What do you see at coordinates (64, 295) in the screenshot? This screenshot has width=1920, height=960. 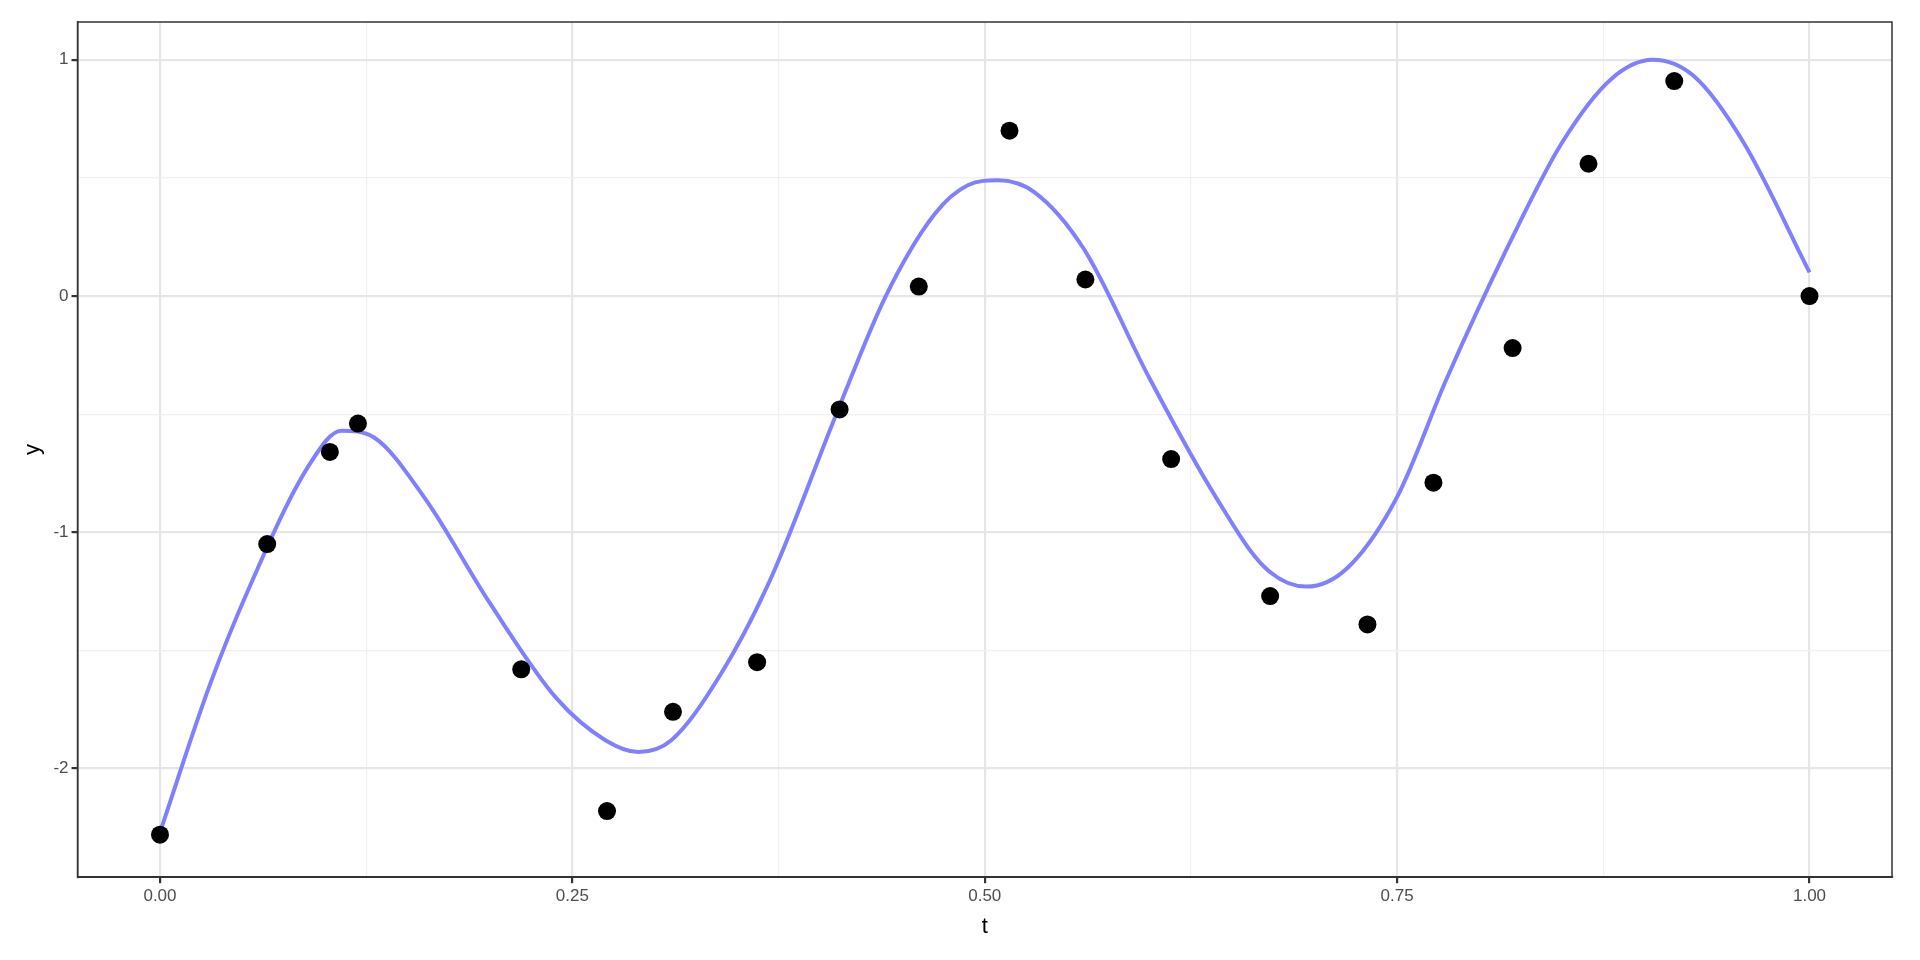 I see `y-tick-label: 0` at bounding box center [64, 295].